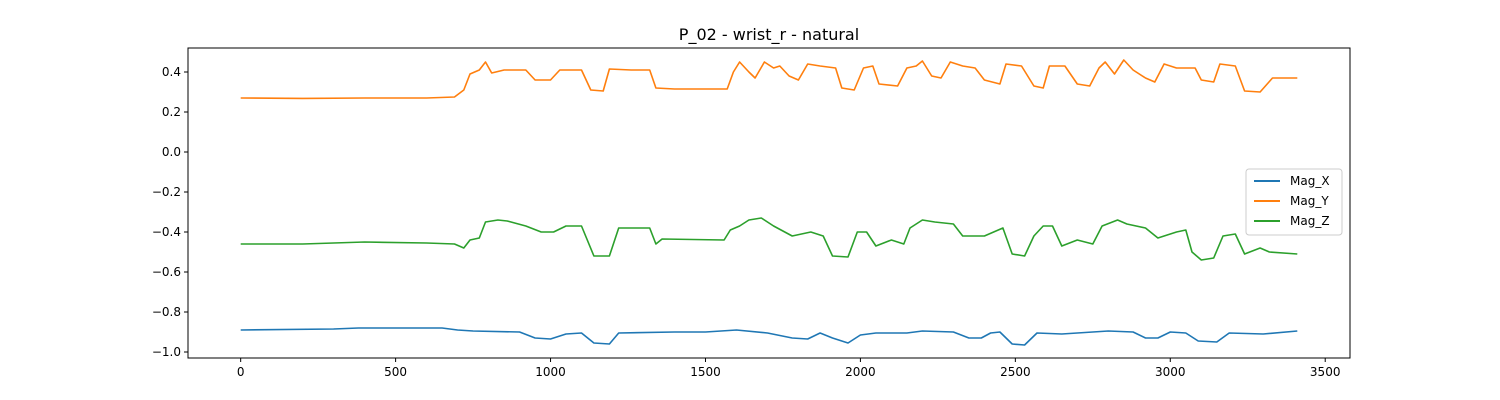 The height and width of the screenshot is (400, 1500). Describe the element at coordinates (166, 272) in the screenshot. I see `y-tick-label: −0.6` at that location.